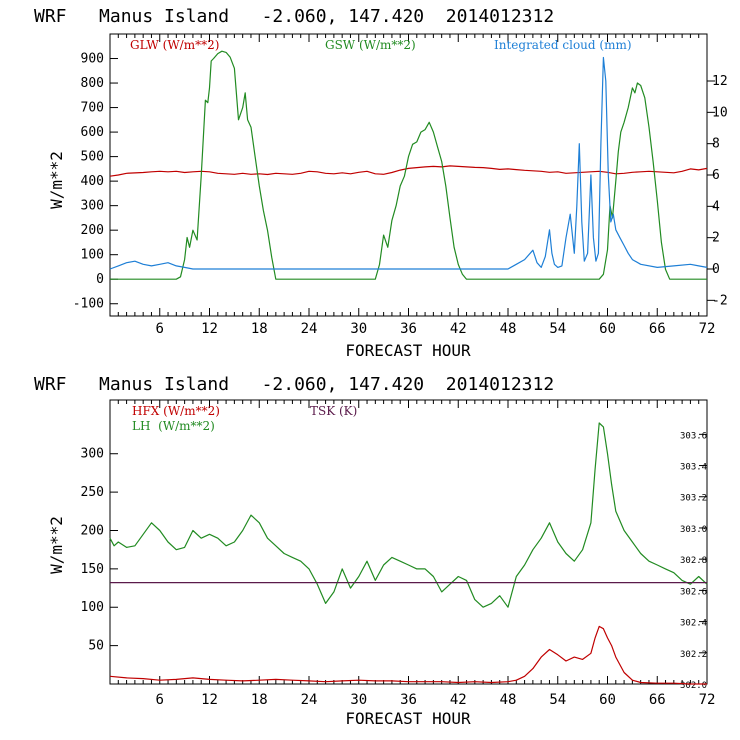  What do you see at coordinates (56, 180) in the screenshot?
I see `top-y-axis-label: W/m**2` at bounding box center [56, 180].